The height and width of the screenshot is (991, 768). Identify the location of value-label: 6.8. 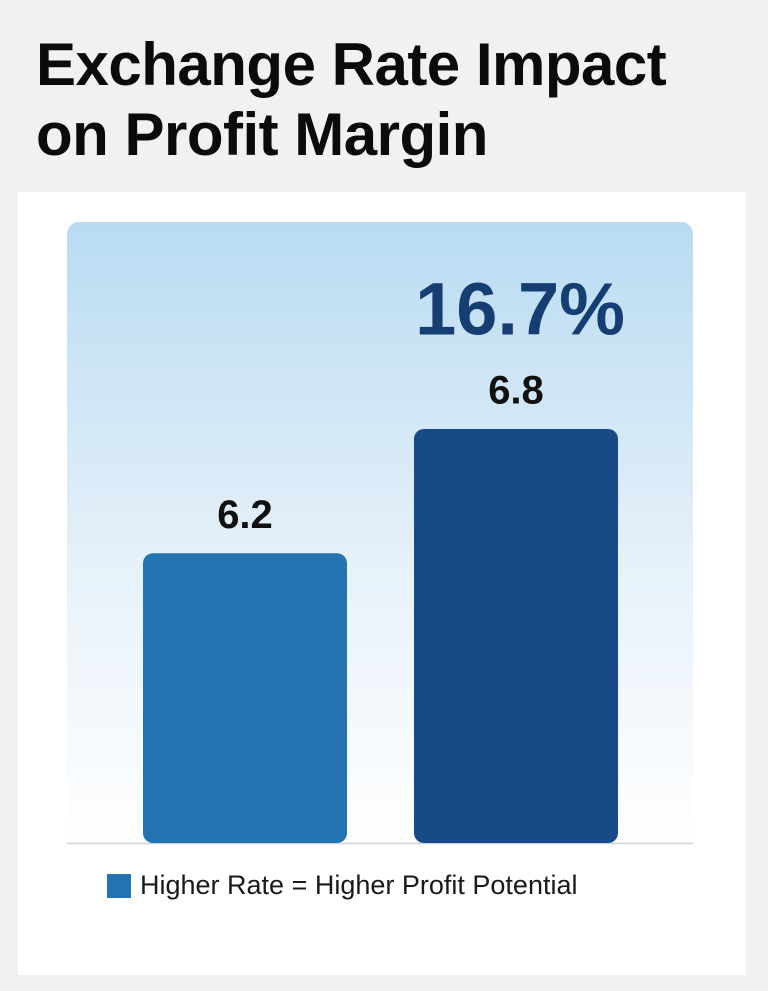
(516, 391).